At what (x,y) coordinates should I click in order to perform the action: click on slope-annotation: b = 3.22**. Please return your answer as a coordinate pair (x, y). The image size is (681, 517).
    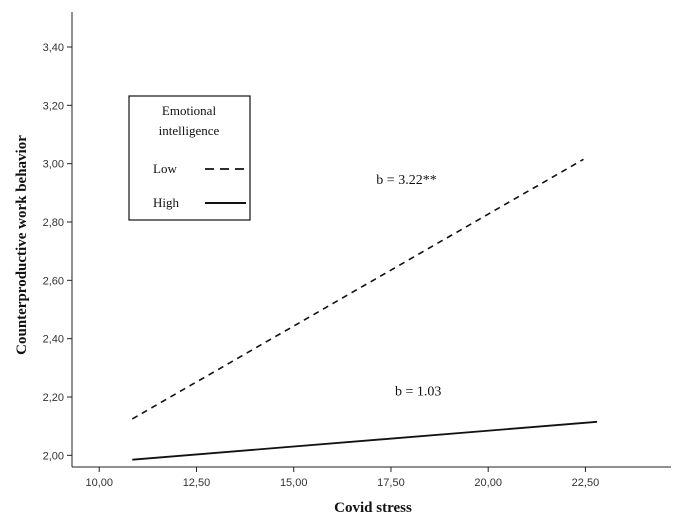
    Looking at the image, I should click on (406, 180).